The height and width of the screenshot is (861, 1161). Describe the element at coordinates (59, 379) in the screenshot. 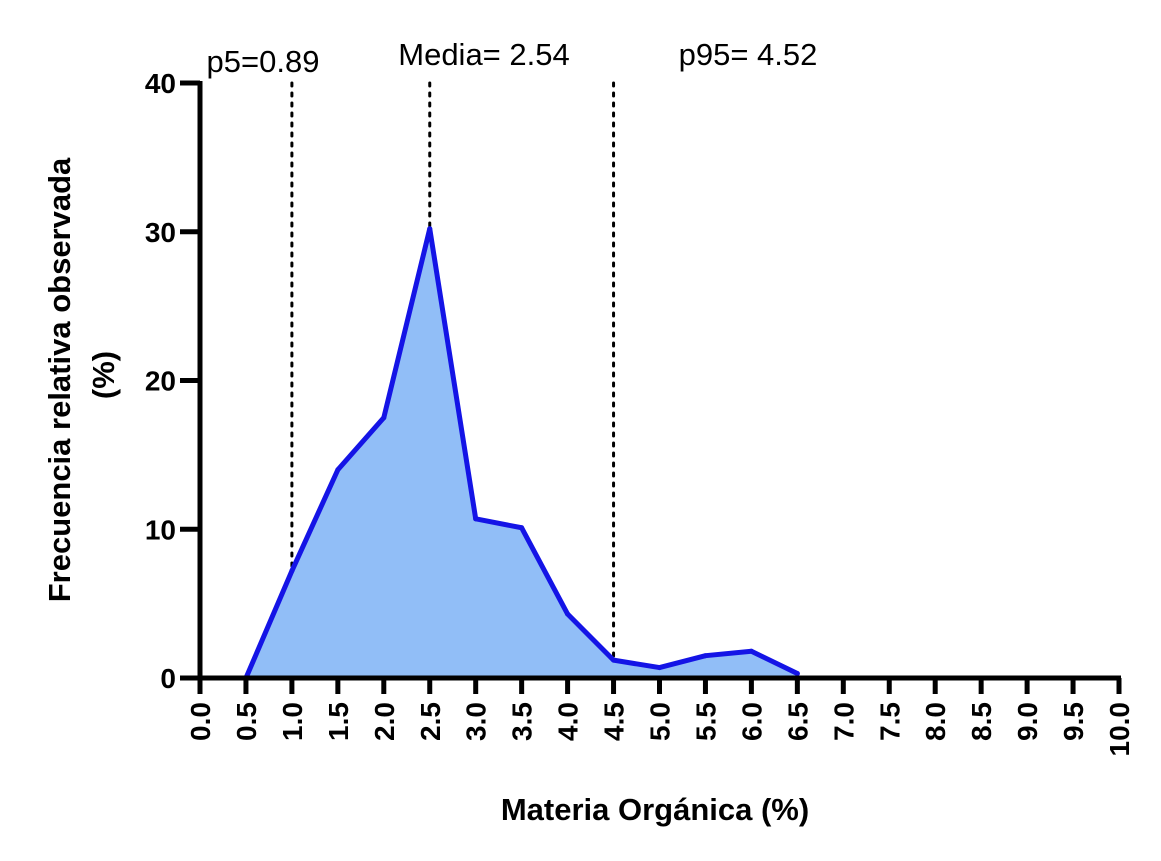

I see `y-axis-title-line1: Frecuencia relativa observada` at that location.